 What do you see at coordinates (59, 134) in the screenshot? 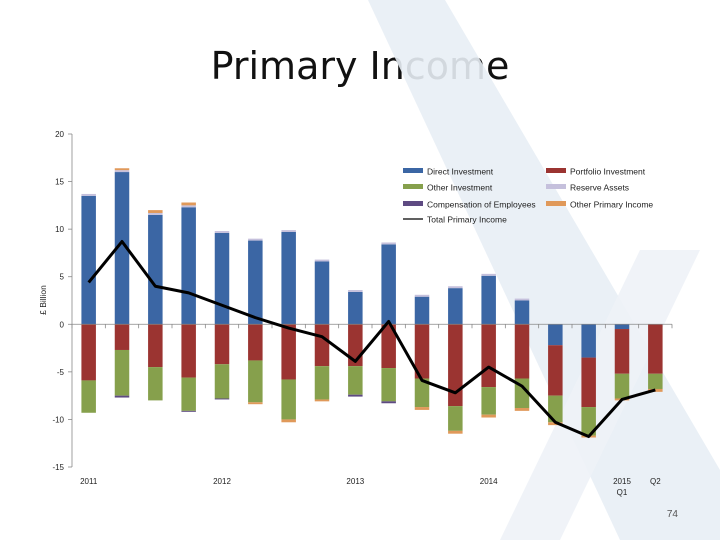
I see `y-tick-label: 20` at bounding box center [59, 134].